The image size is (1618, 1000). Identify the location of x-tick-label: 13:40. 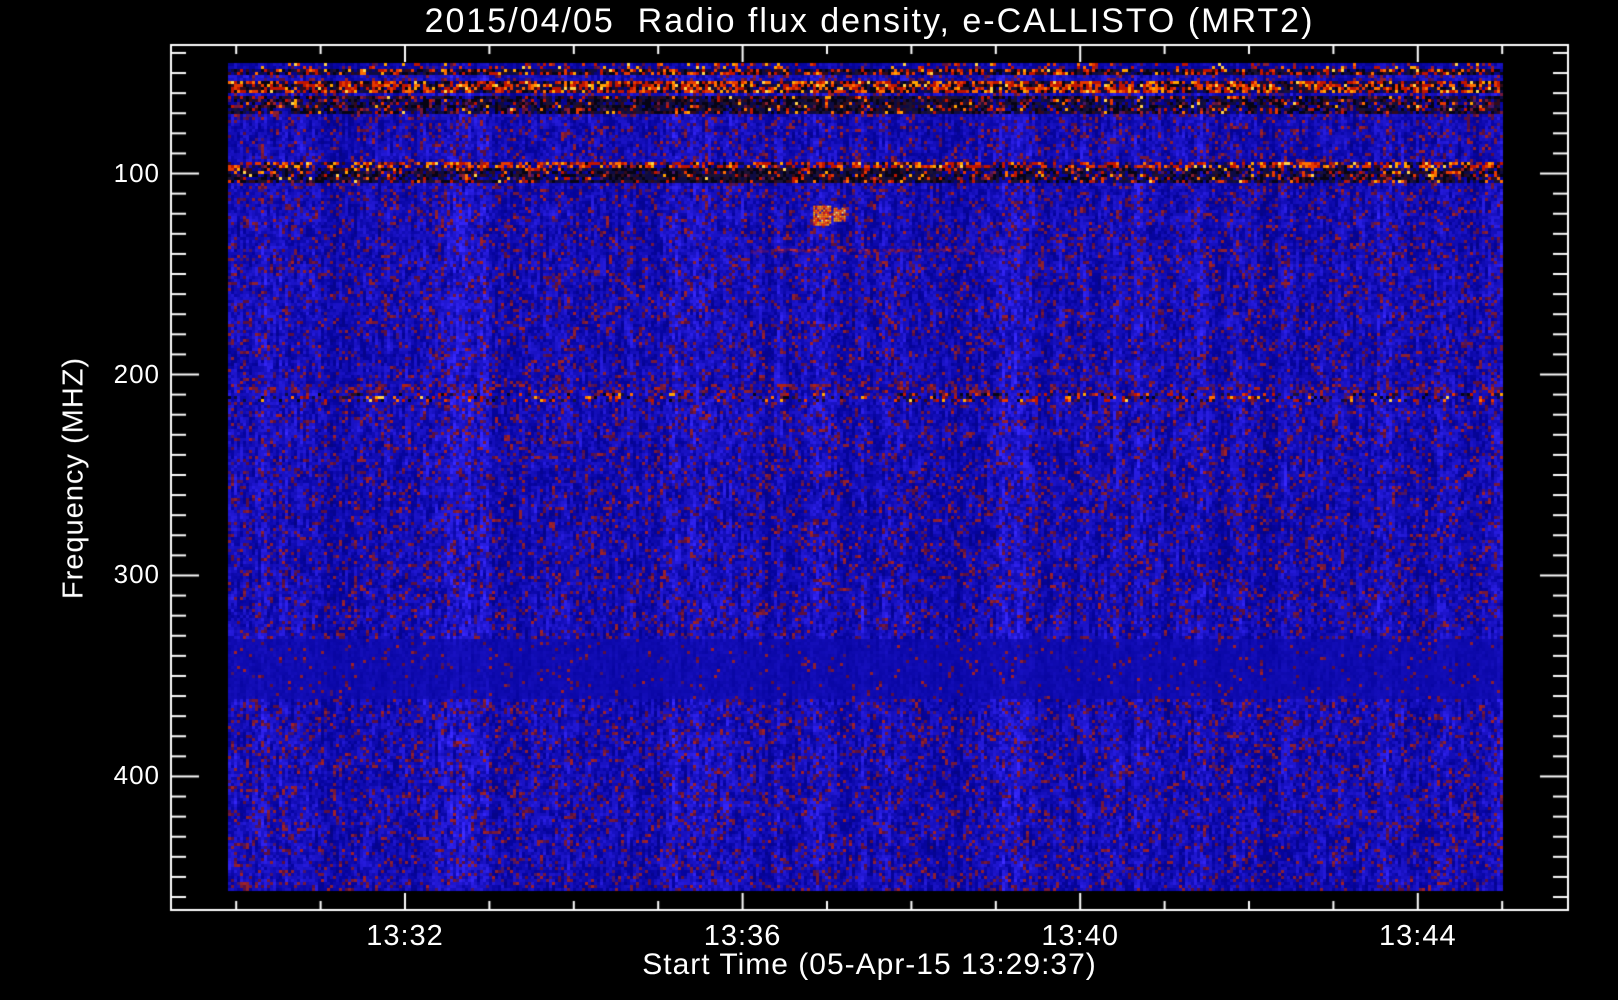
(1080, 936).